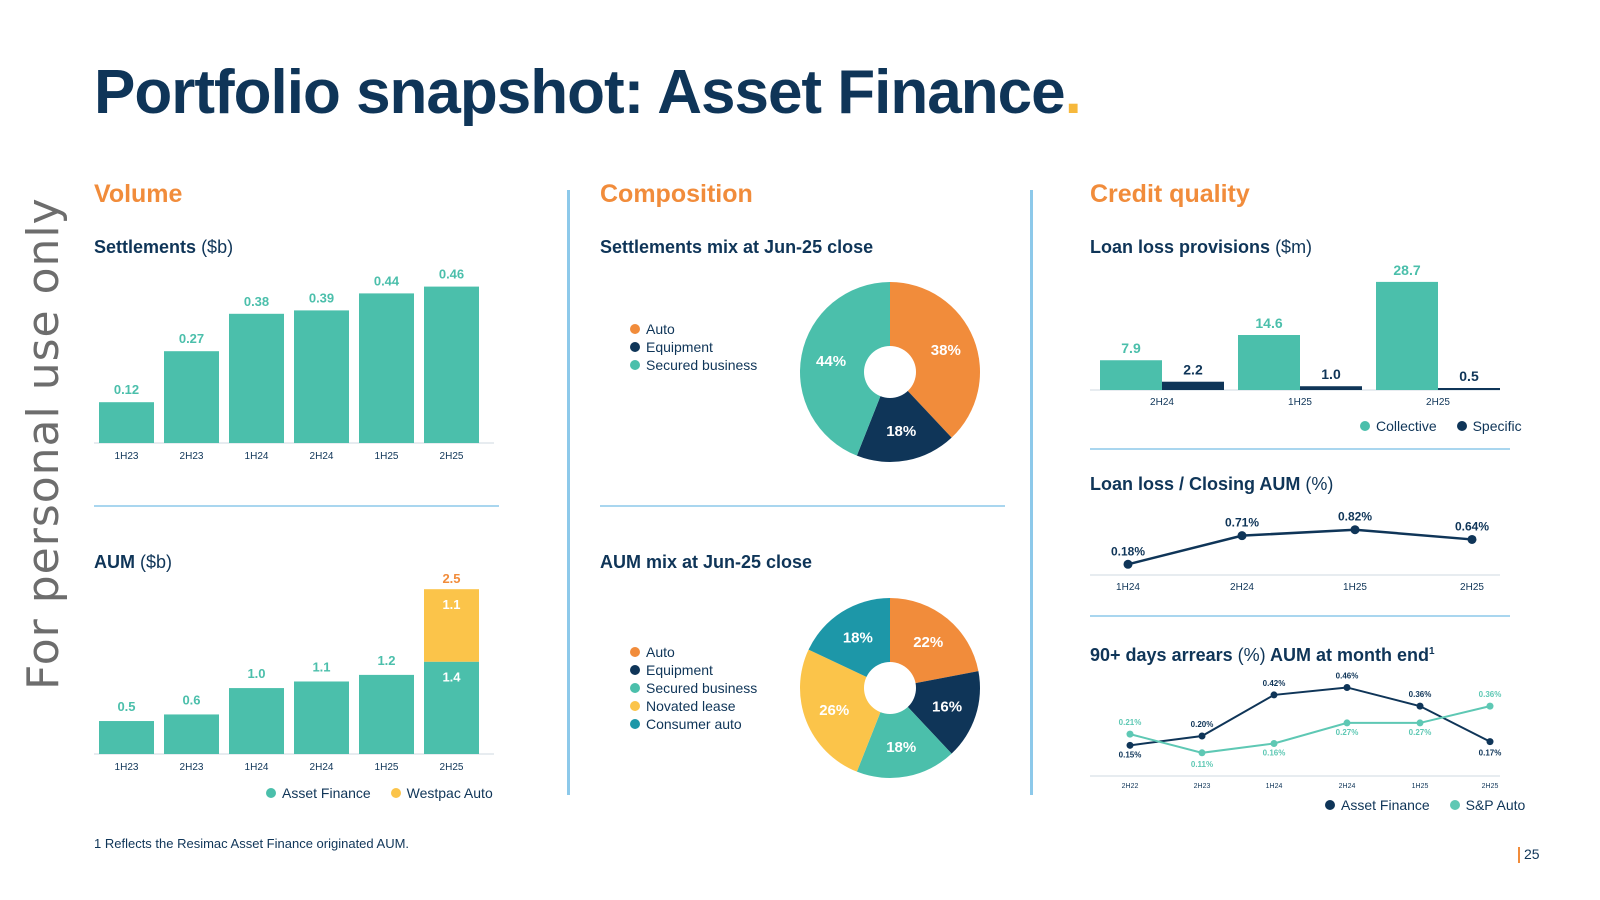 The height and width of the screenshot is (900, 1600). I want to click on legend-label: S&P Auto, so click(1495, 805).